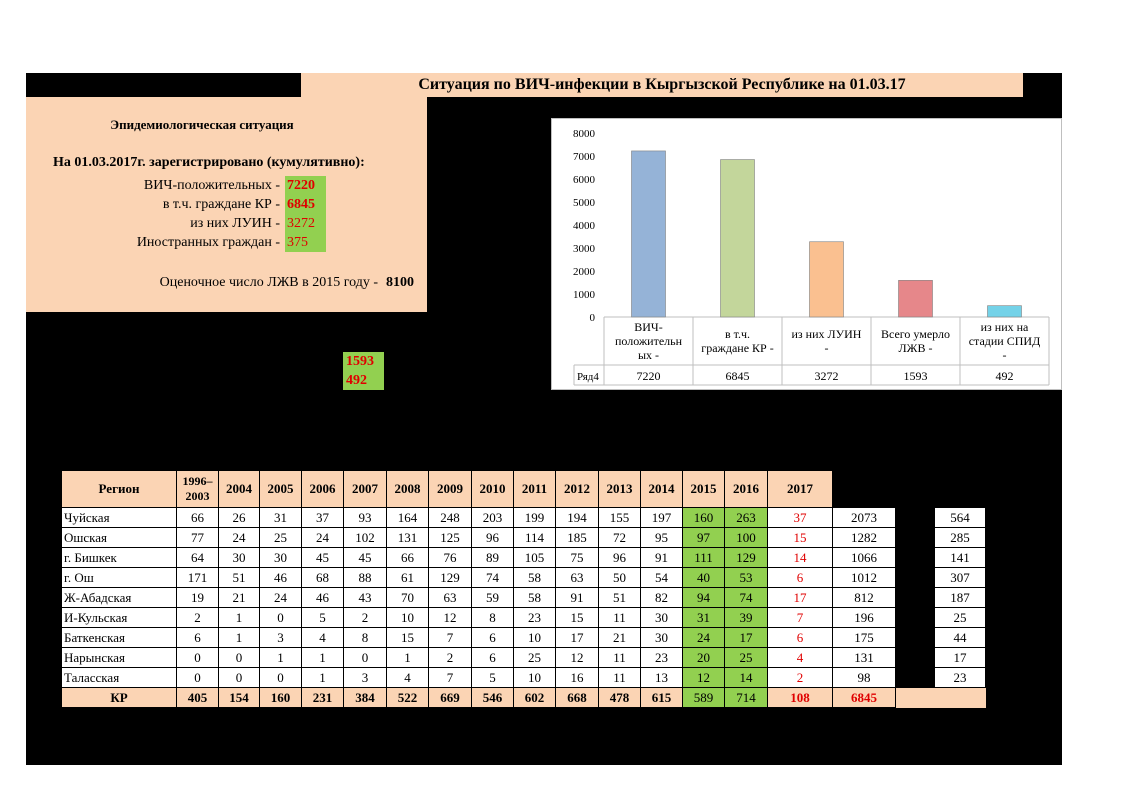 The width and height of the screenshot is (1132, 800). What do you see at coordinates (746, 557) in the screenshot?
I see `year-value: 129` at bounding box center [746, 557].